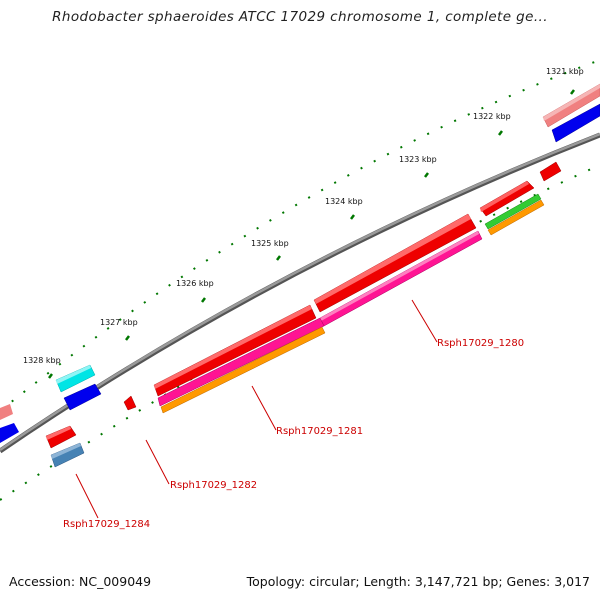  What do you see at coordinates (80, 581) in the screenshot?
I see `accession-text: Accession: NC_009049` at bounding box center [80, 581].